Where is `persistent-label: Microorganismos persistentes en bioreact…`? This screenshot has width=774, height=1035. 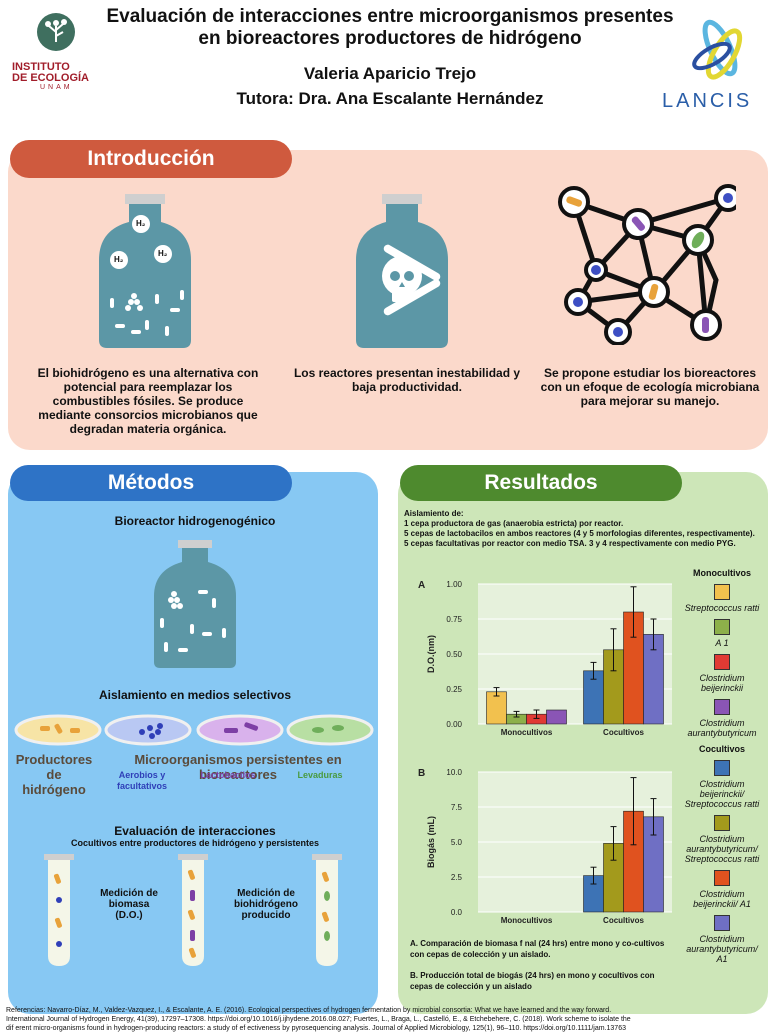
persistent-label: Microorganismos persistentes en bioreact… is located at coordinates (238, 767).